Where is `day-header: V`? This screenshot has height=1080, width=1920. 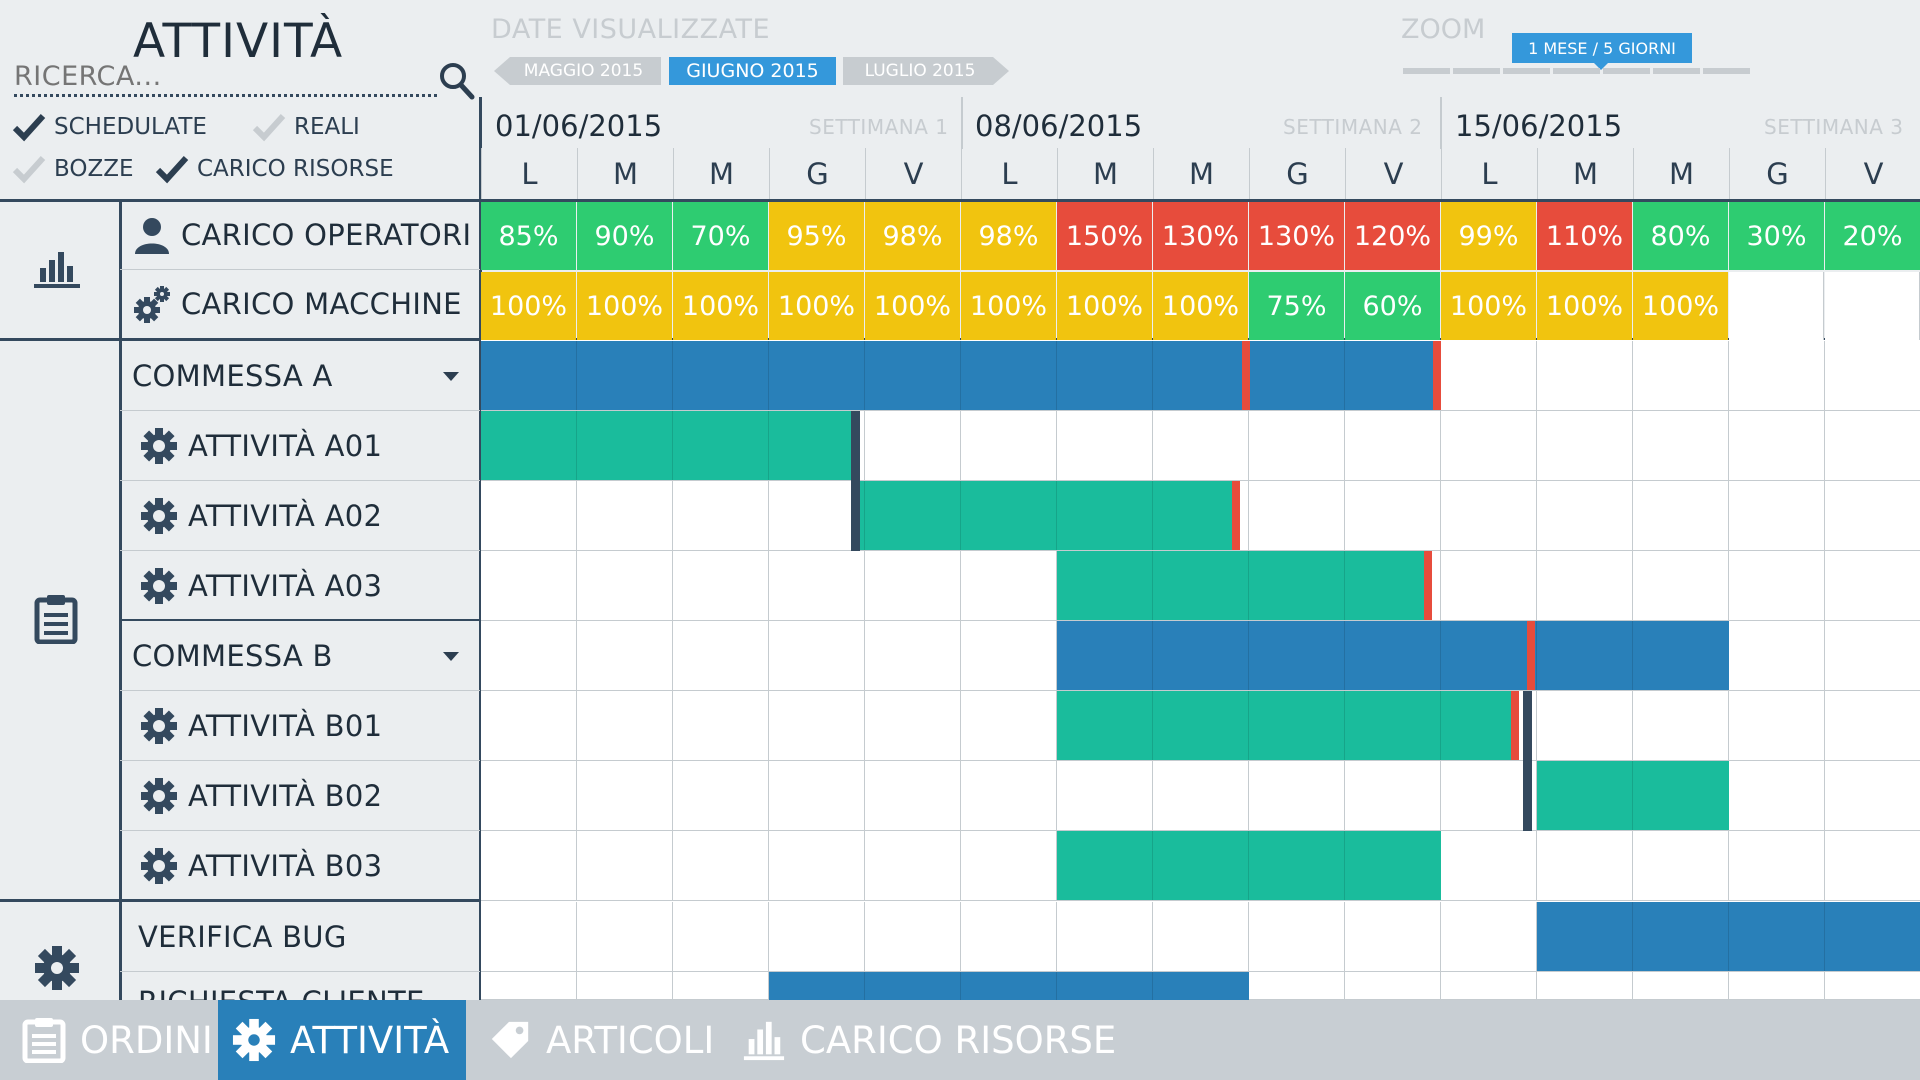 day-header: V is located at coordinates (913, 174).